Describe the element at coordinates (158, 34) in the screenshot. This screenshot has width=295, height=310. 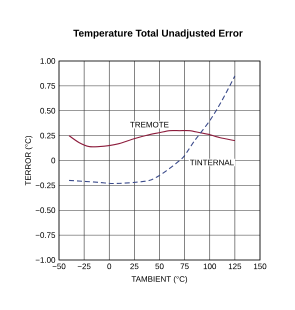
I see `chart-title: Temperature Total Unadjusted Error` at that location.